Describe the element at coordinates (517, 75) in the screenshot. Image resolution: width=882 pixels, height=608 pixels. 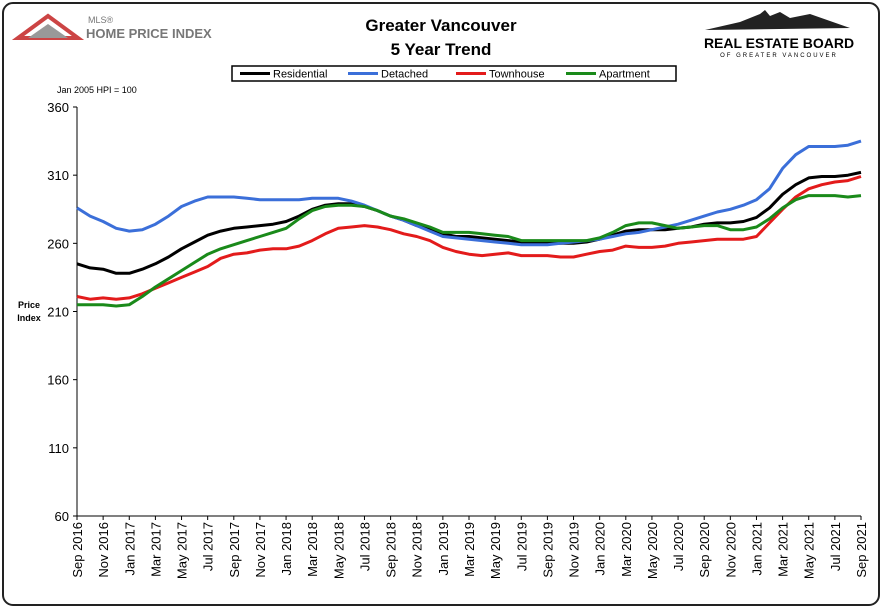
I see `legend-label: Townhouse` at that location.